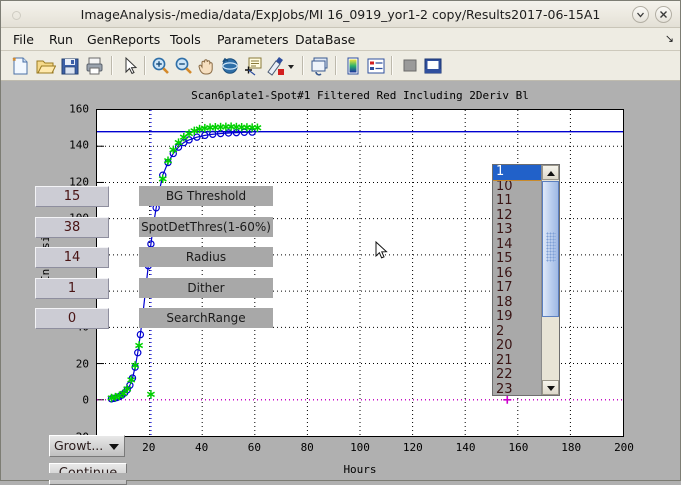 The image size is (681, 485). Describe the element at coordinates (325, 39) in the screenshot. I see `menu-item-database: DataBase` at that location.